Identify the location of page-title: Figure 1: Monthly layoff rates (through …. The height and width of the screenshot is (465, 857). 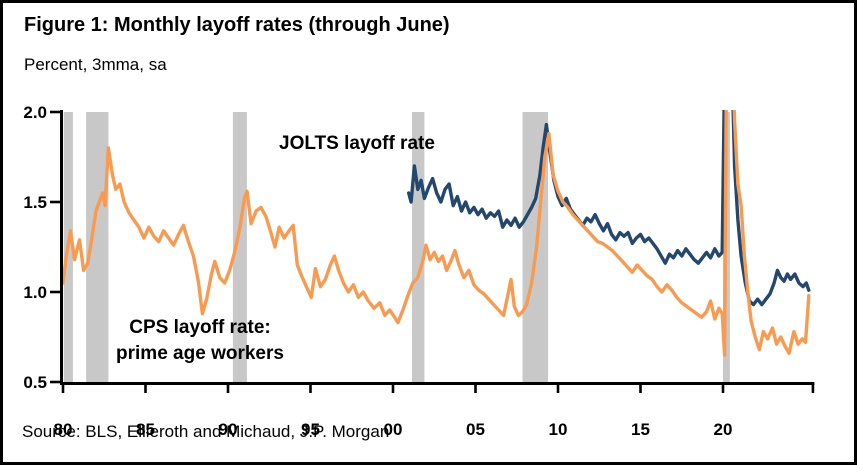
(237, 25).